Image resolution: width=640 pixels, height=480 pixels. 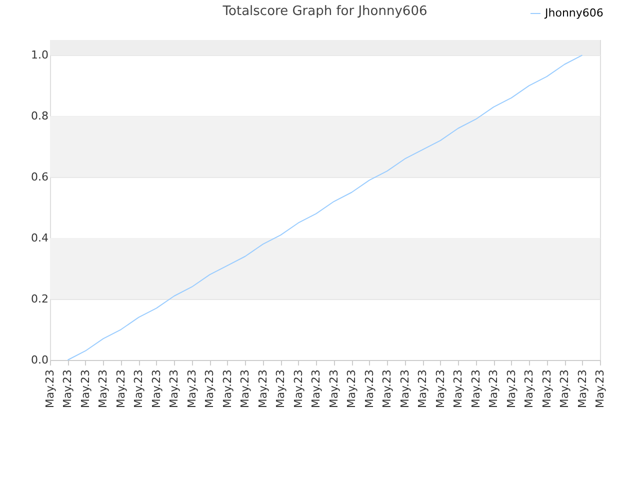 What do you see at coordinates (39, 360) in the screenshot?
I see `y-tick-label: 0.0` at bounding box center [39, 360].